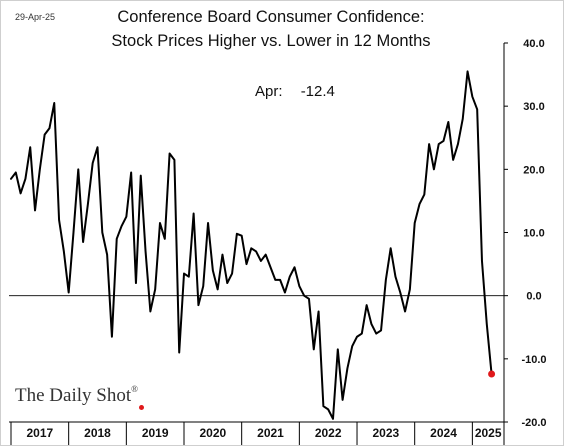 Image resolution: width=564 pixels, height=446 pixels. Describe the element at coordinates (533, 360) in the screenshot. I see `y-tick-label: -10.0` at that location.